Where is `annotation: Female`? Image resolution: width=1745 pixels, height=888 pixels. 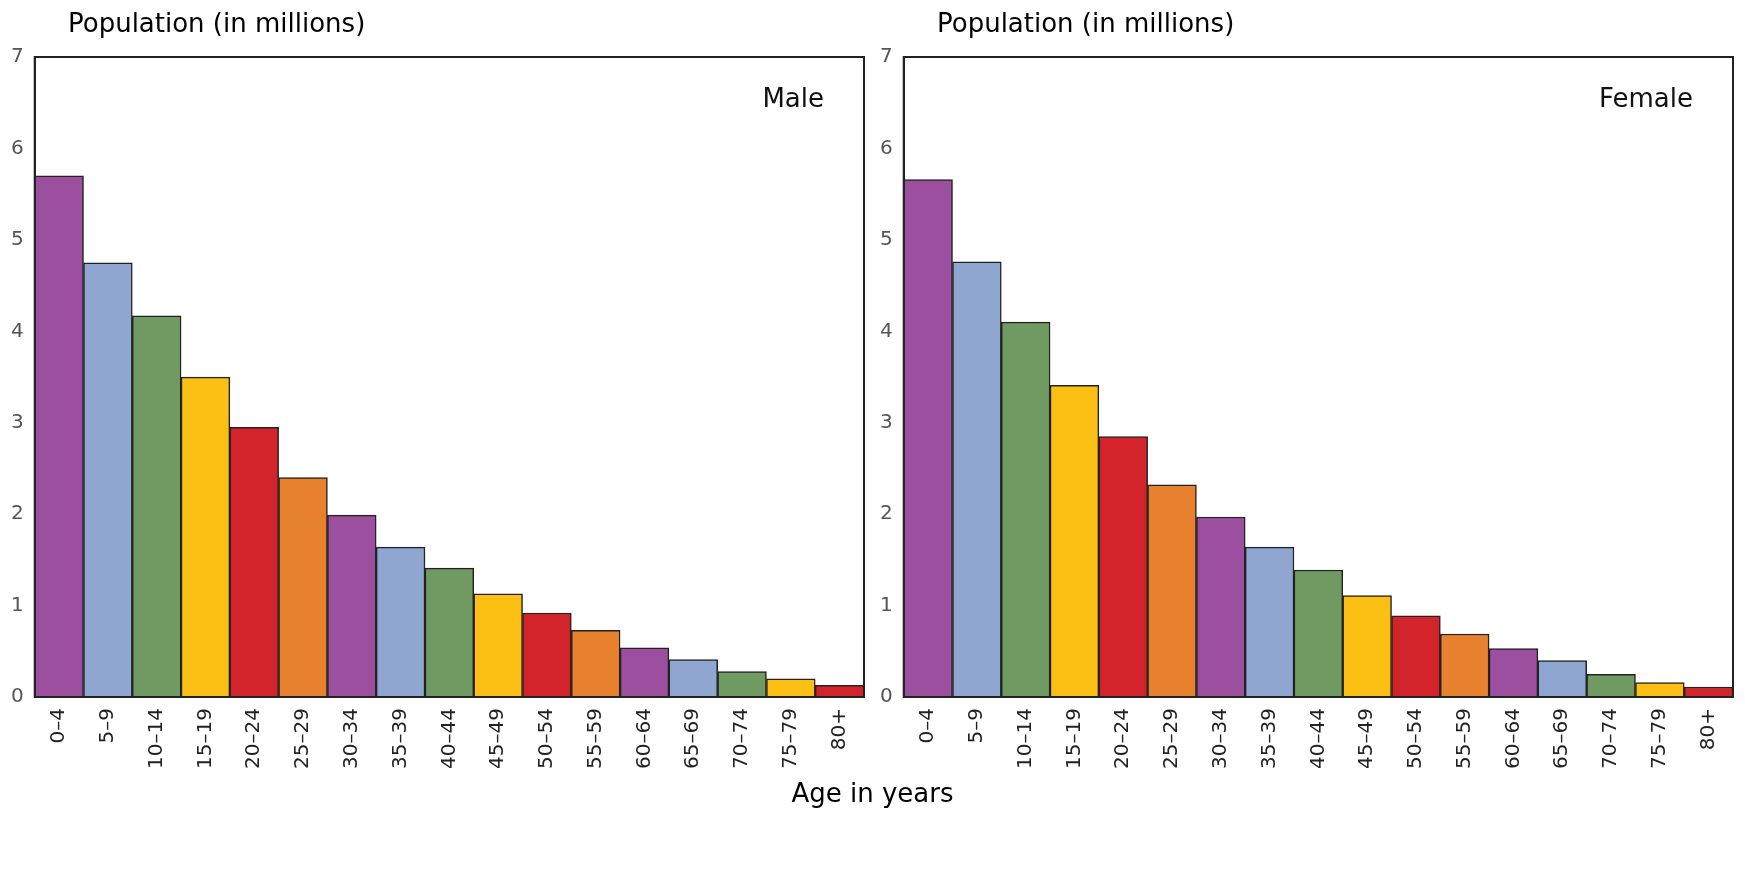 annotation: Female is located at coordinates (1645, 97).